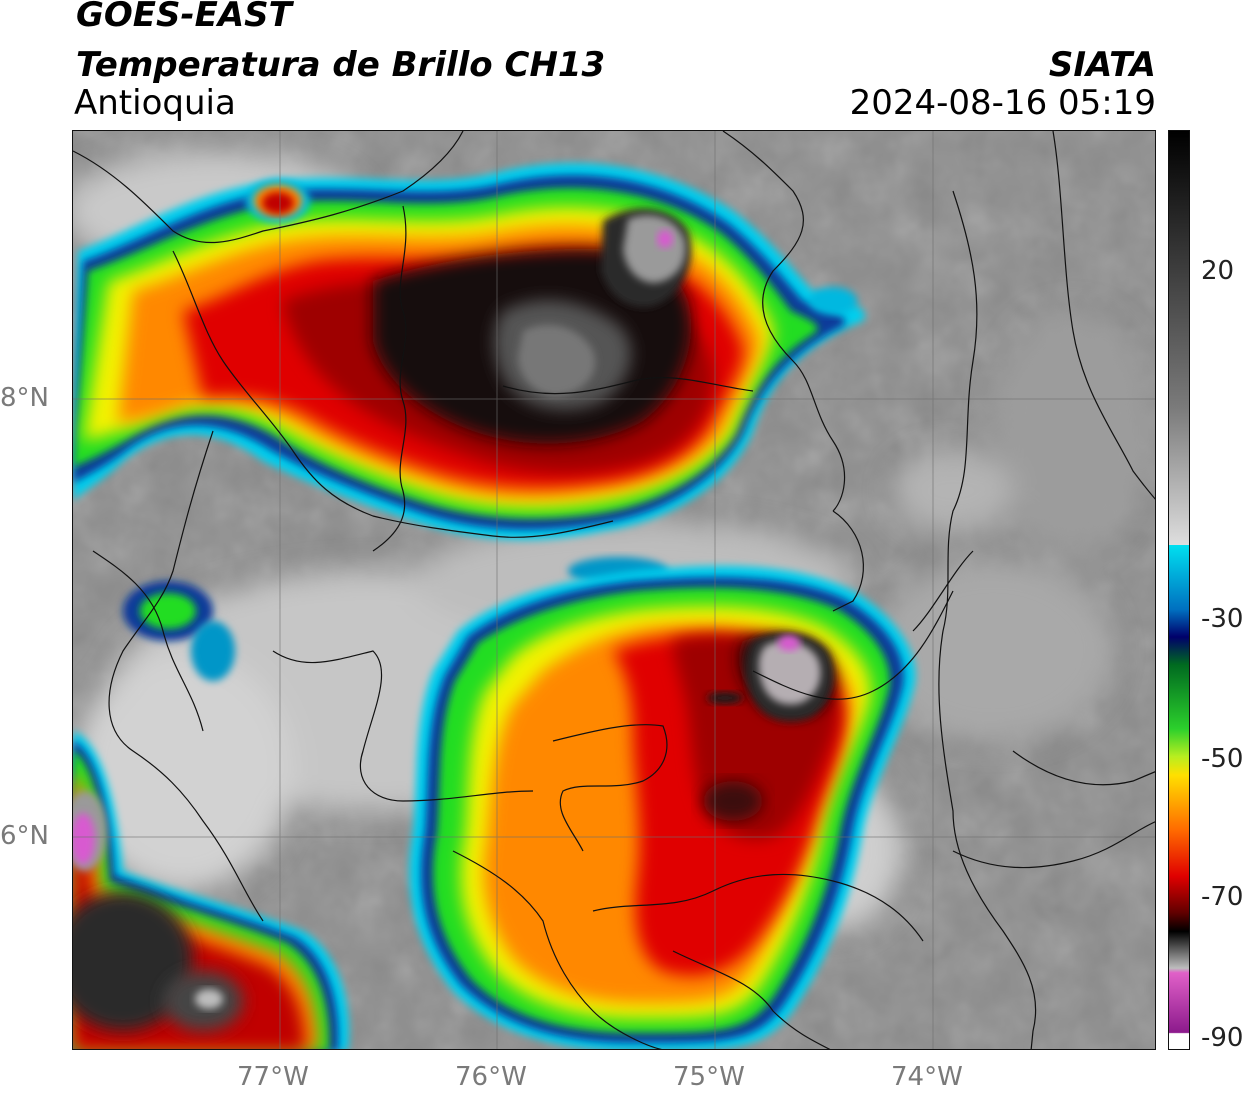 The height and width of the screenshot is (1099, 1252). I want to click on lon-label-74w: 74°W, so click(927, 1077).